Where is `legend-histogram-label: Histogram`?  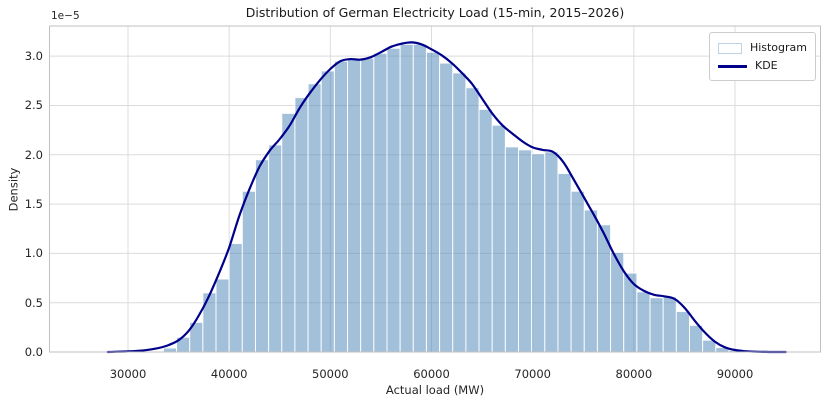 legend-histogram-label: Histogram is located at coordinates (778, 47).